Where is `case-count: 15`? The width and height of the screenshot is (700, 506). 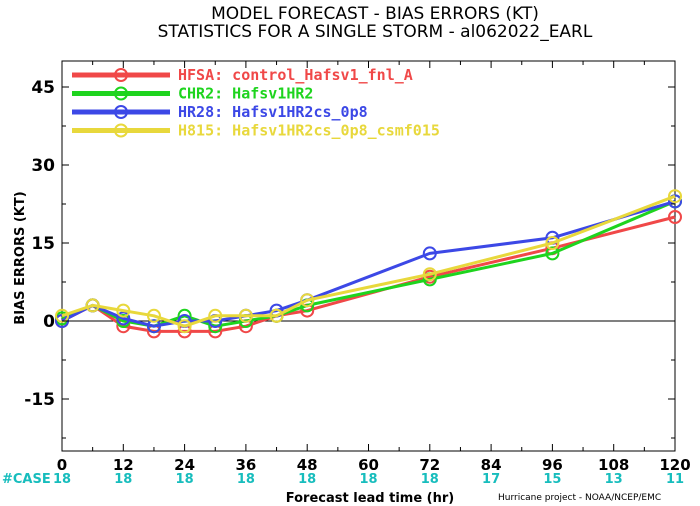 case-count: 15 is located at coordinates (552, 479).